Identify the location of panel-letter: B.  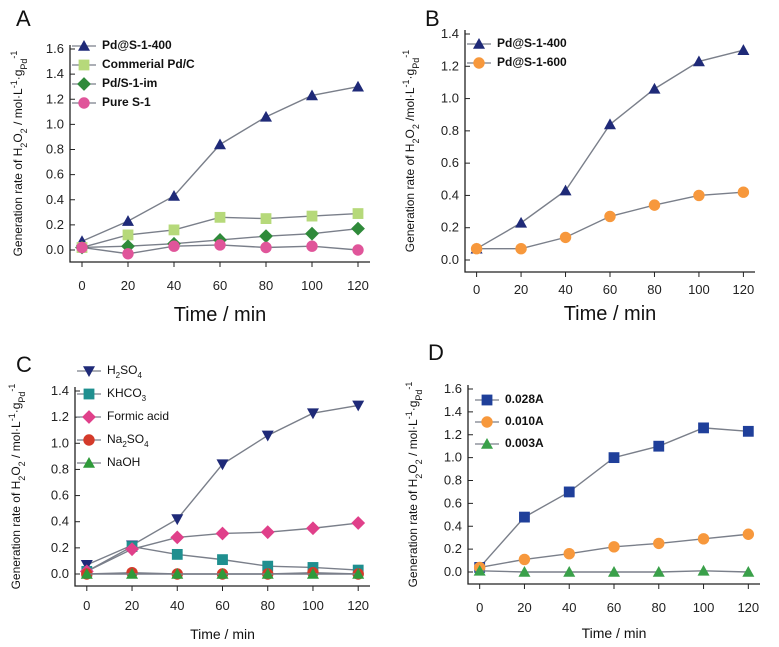
(432, 18).